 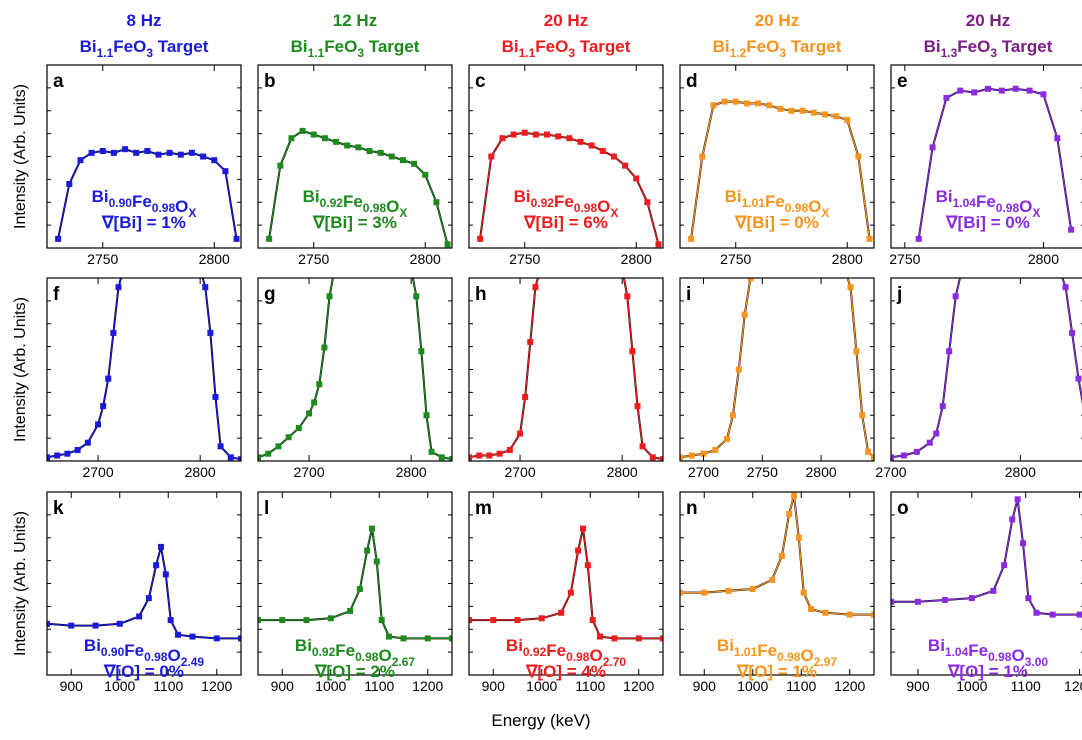 What do you see at coordinates (283, 686) in the screenshot?
I see `x-tick-label: 900` at bounding box center [283, 686].